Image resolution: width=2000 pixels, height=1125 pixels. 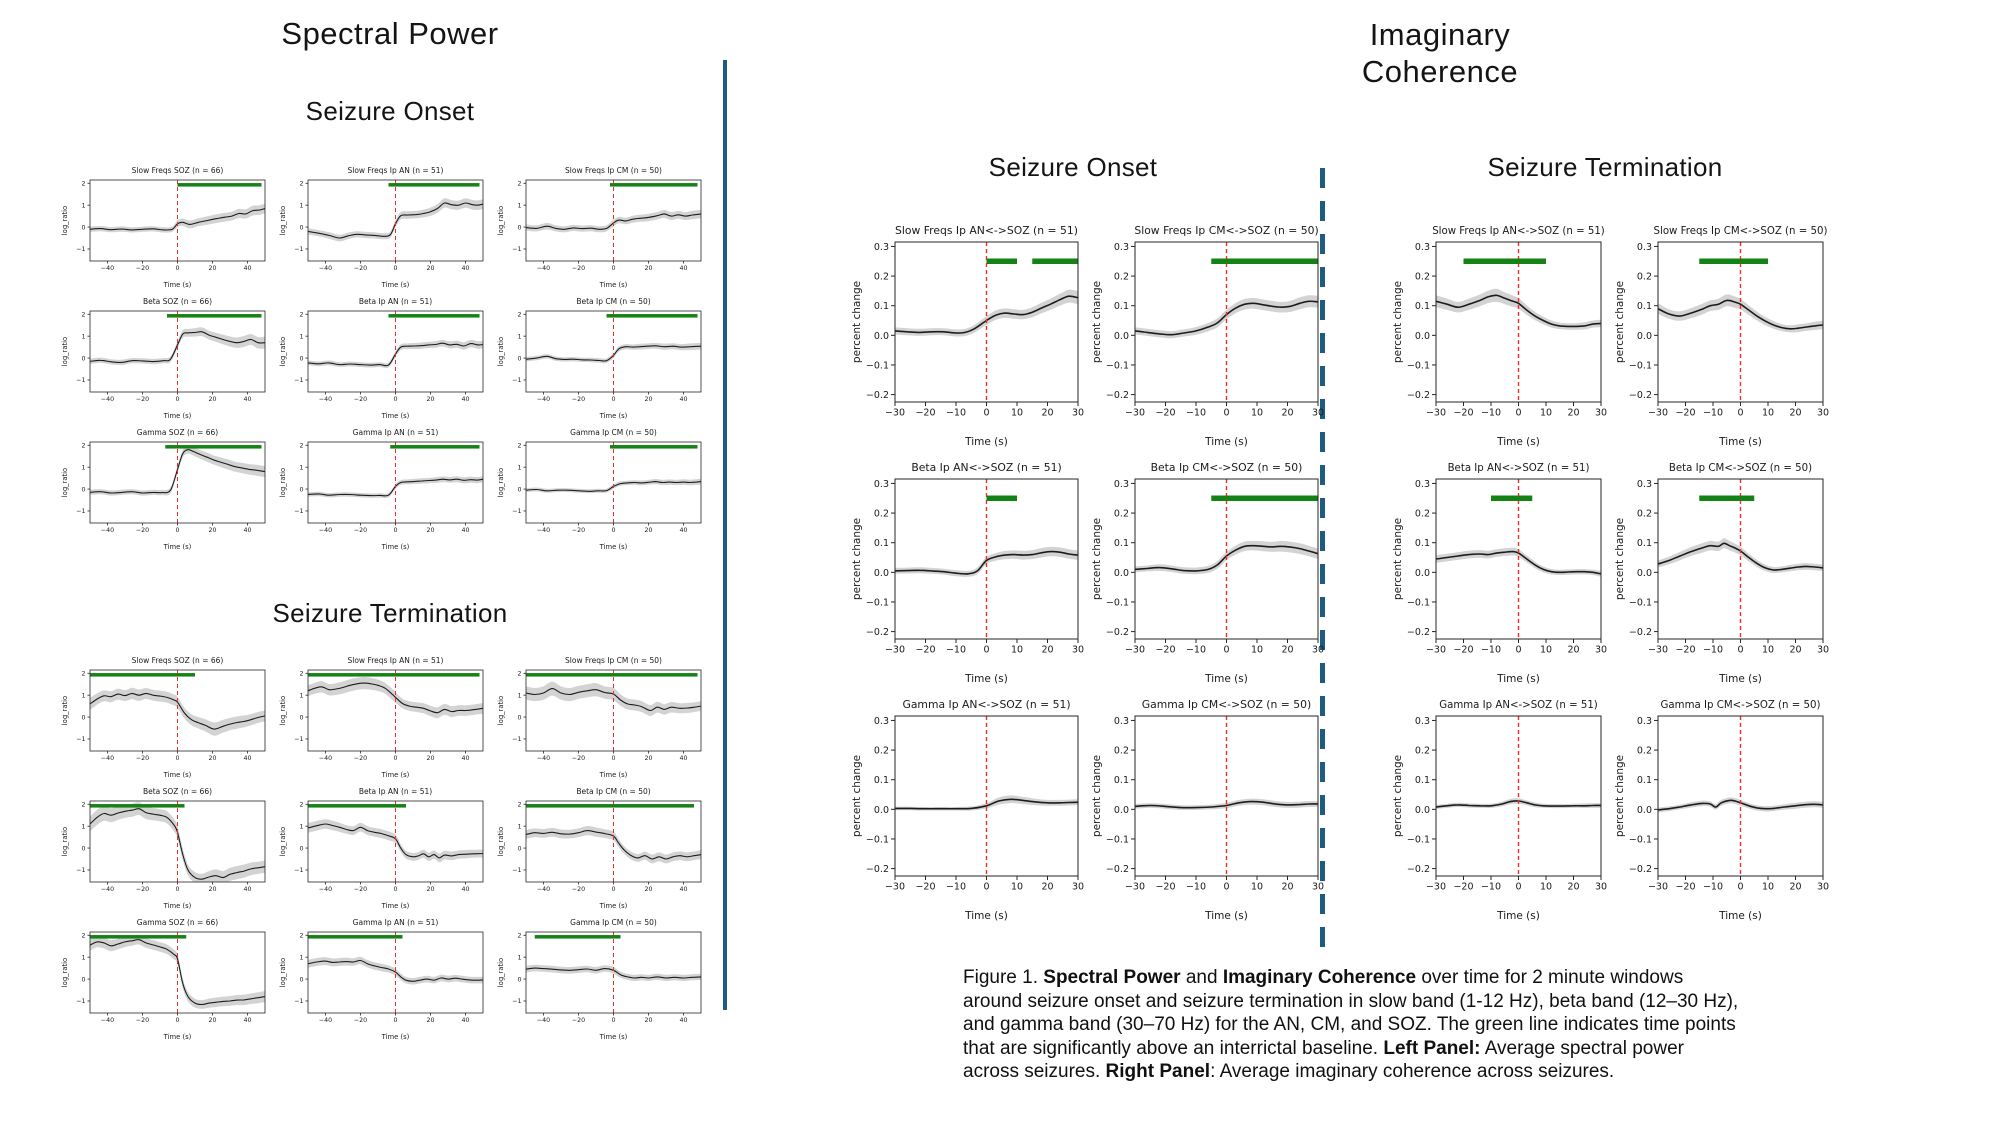 I want to click on panel-divider-line, so click(x=725, y=535).